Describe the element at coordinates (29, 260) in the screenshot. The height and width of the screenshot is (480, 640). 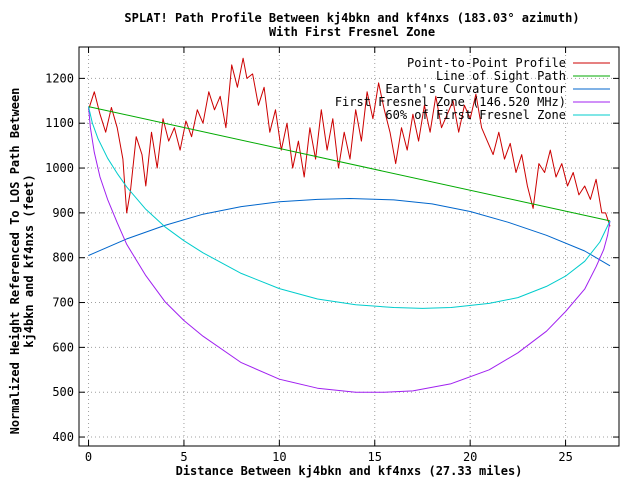
I see `y-axis-label-line2: kj4bkn and kf4nxs (feet)` at that location.